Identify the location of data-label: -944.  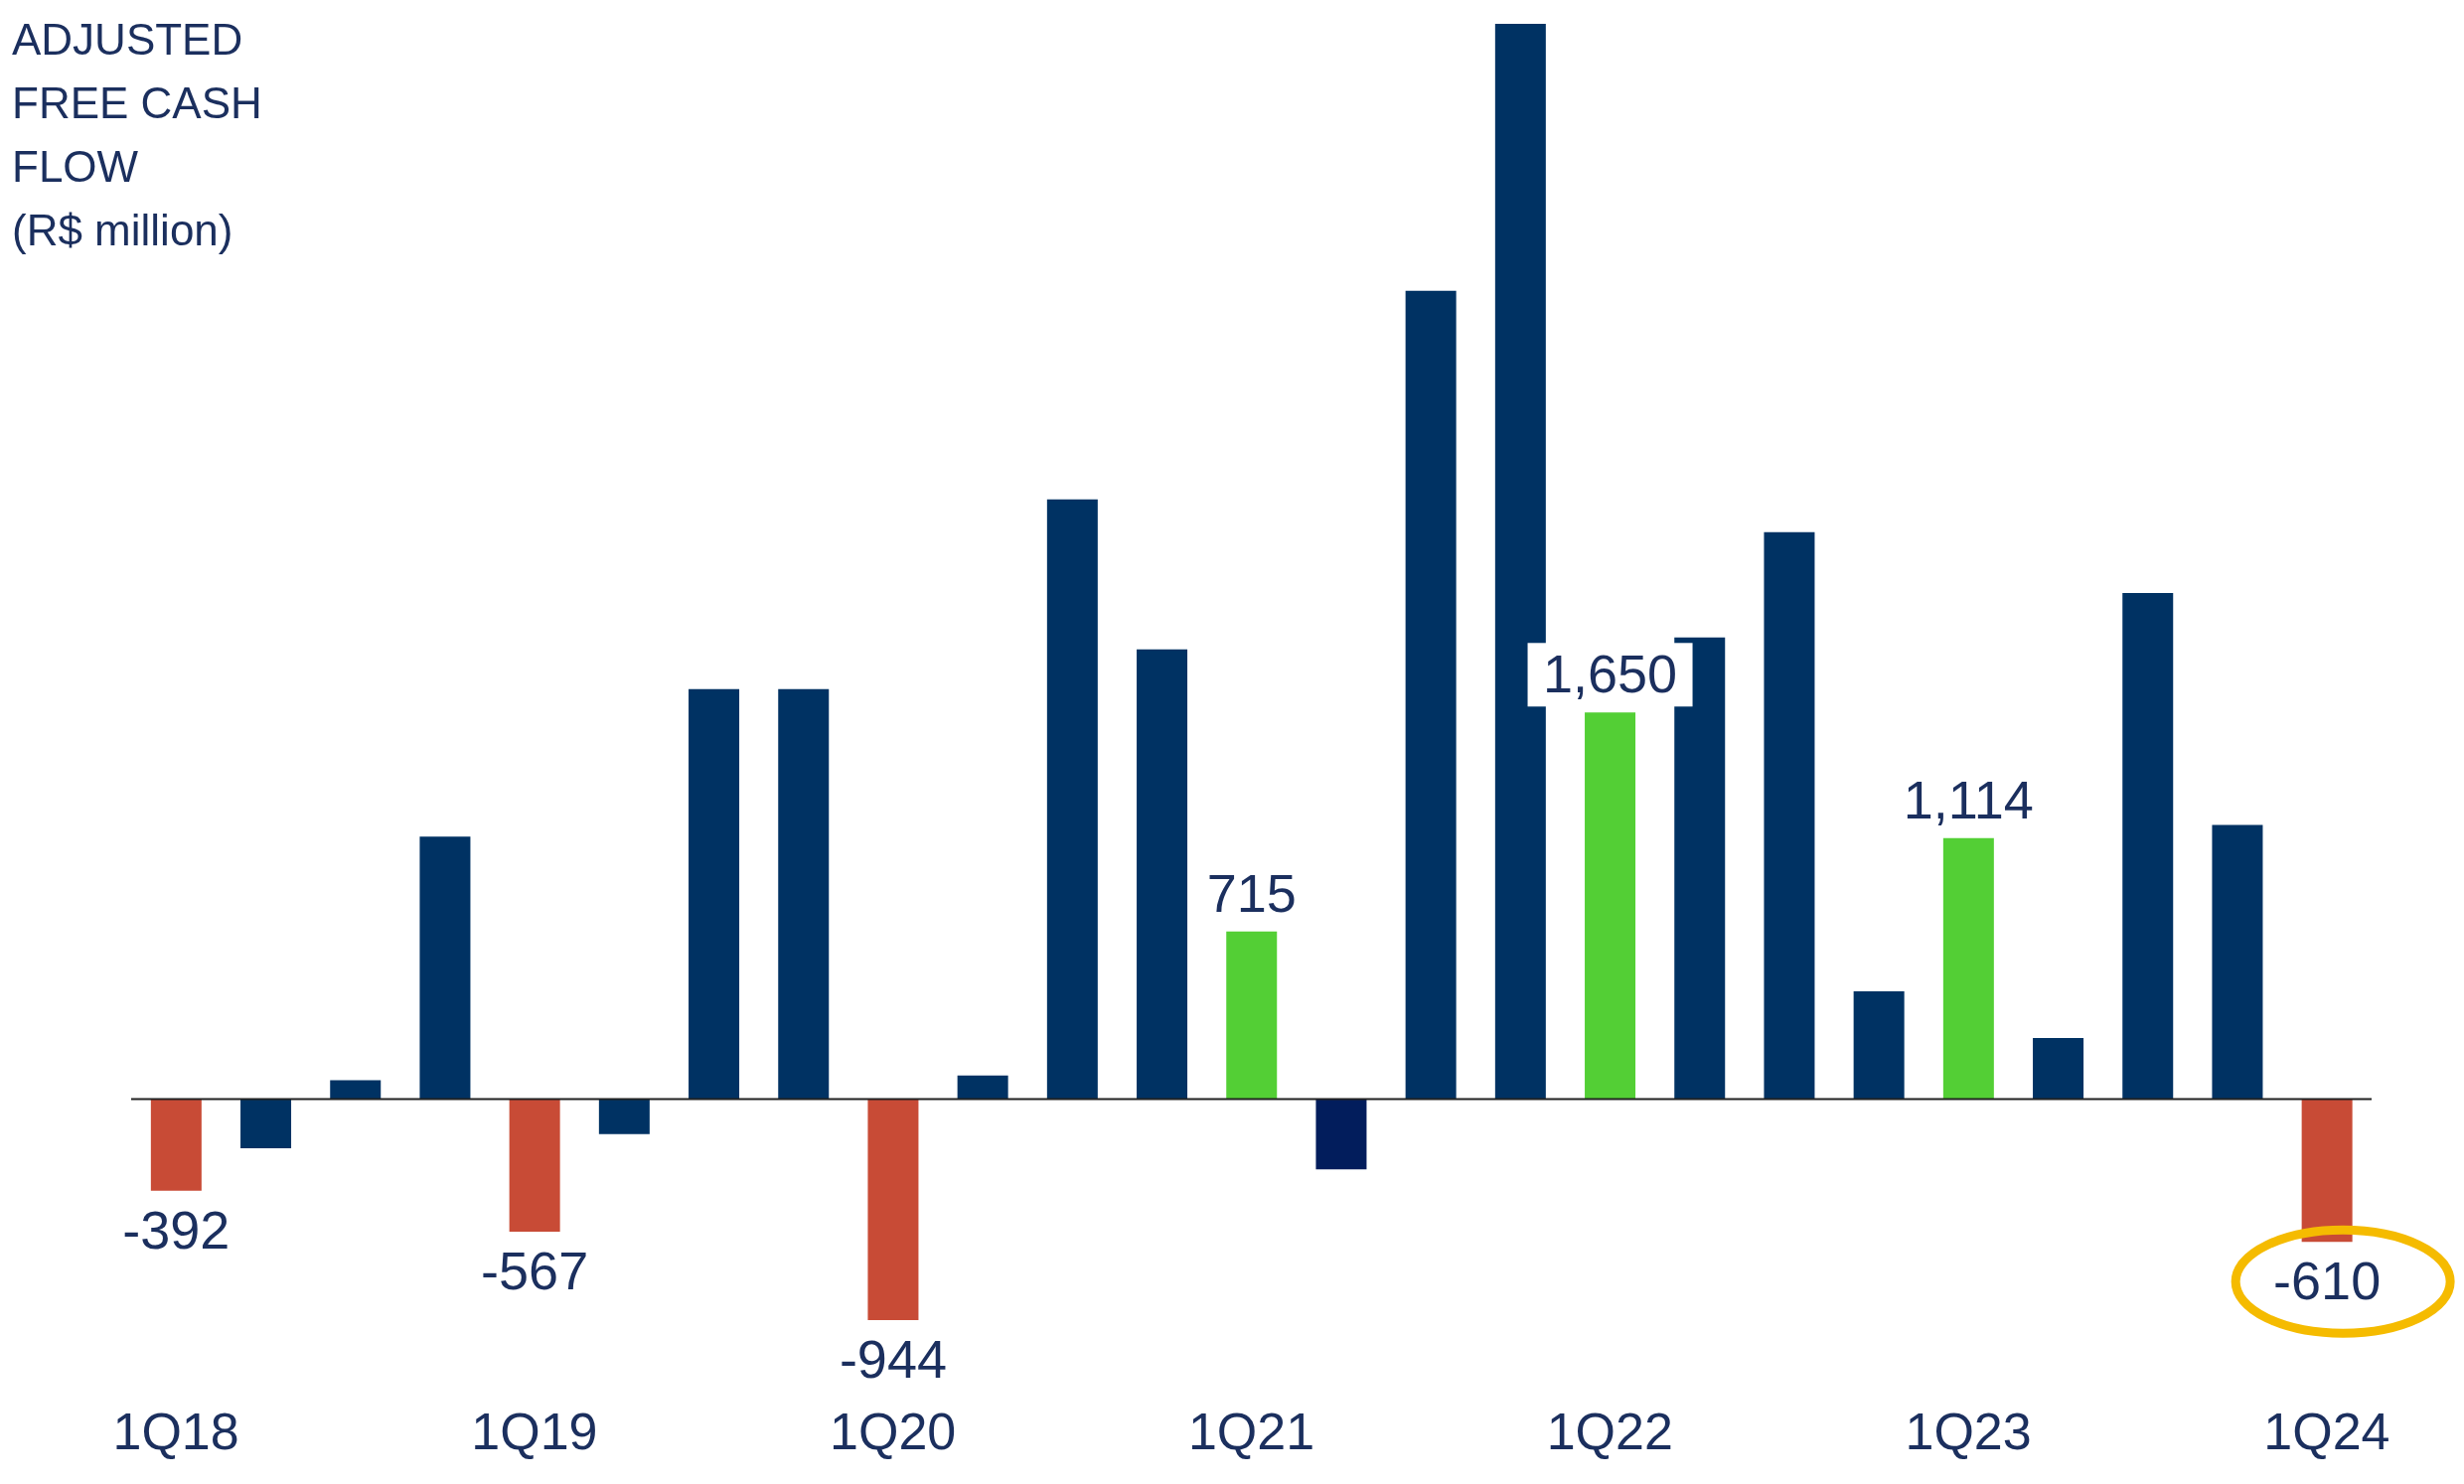
(893, 1359).